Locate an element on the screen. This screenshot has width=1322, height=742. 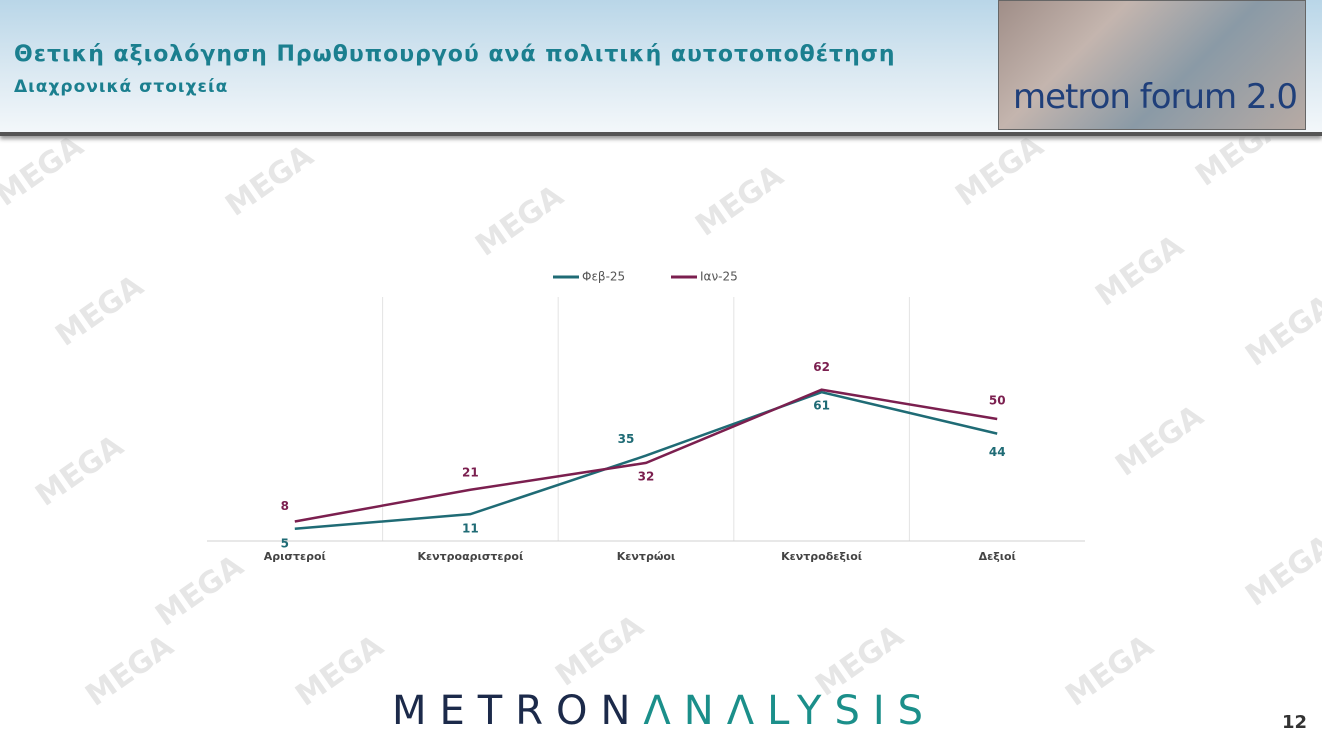
data-label: 50 is located at coordinates (997, 401).